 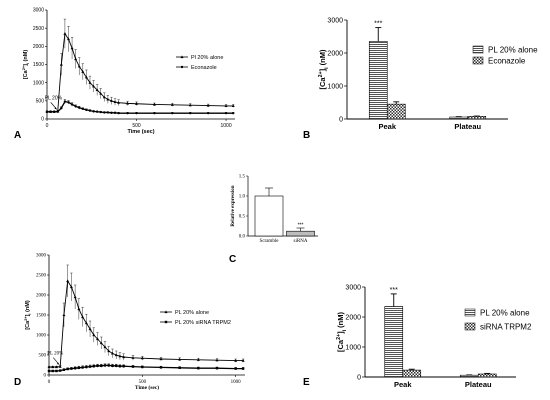 I want to click on panel-label-d: D, so click(x=17, y=382).